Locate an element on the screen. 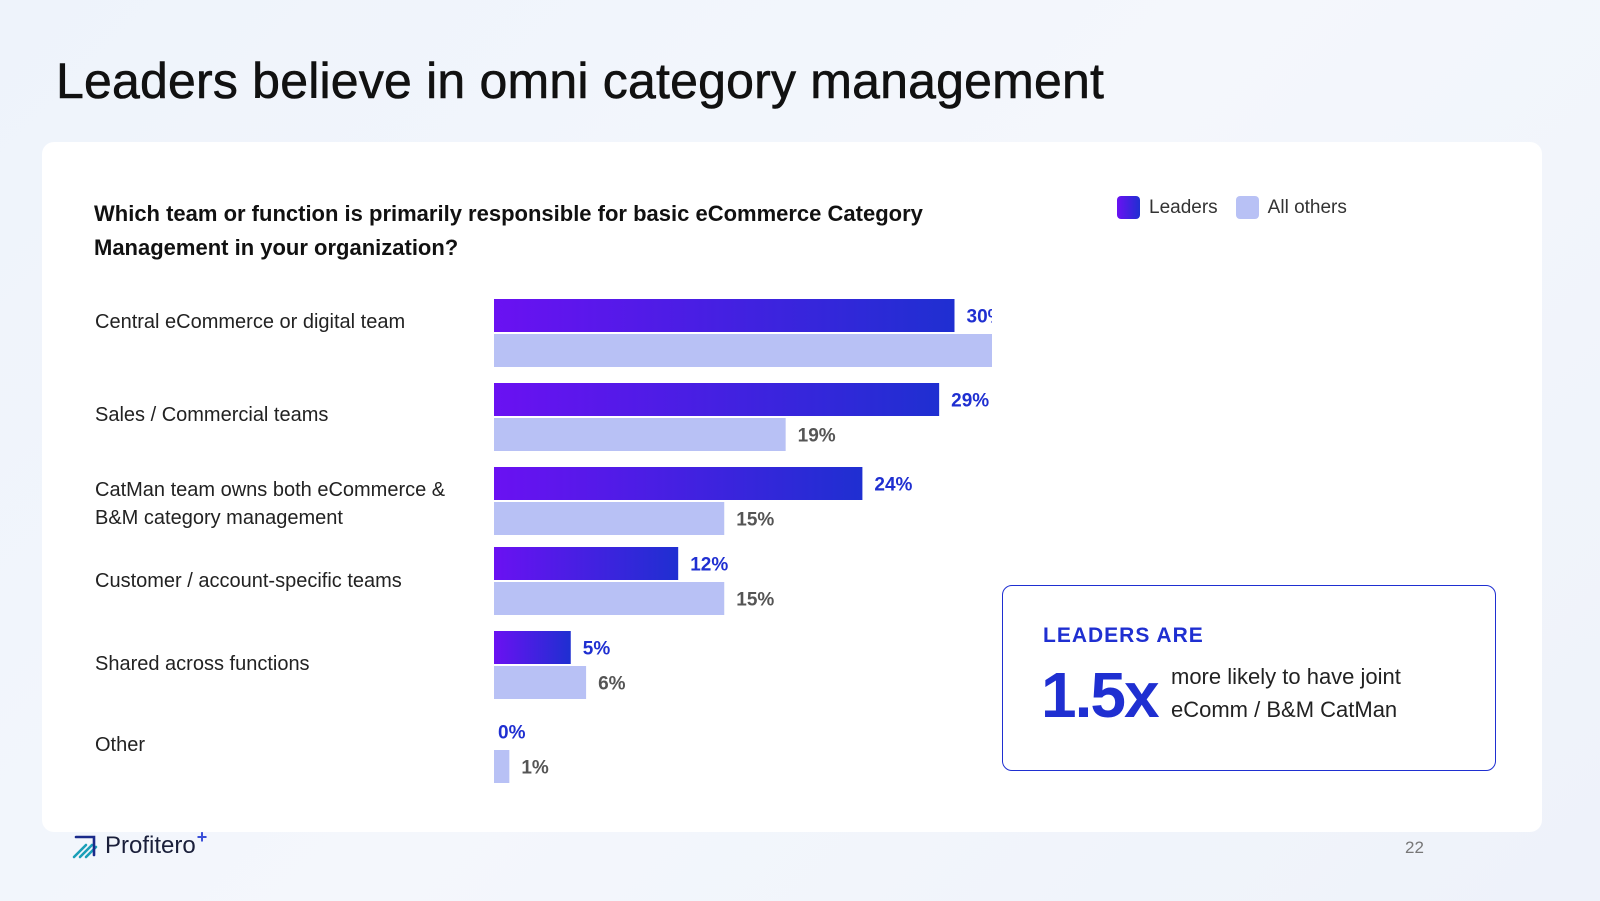 The height and width of the screenshot is (901, 1600). data-label-leaders: 5% is located at coordinates (597, 649).